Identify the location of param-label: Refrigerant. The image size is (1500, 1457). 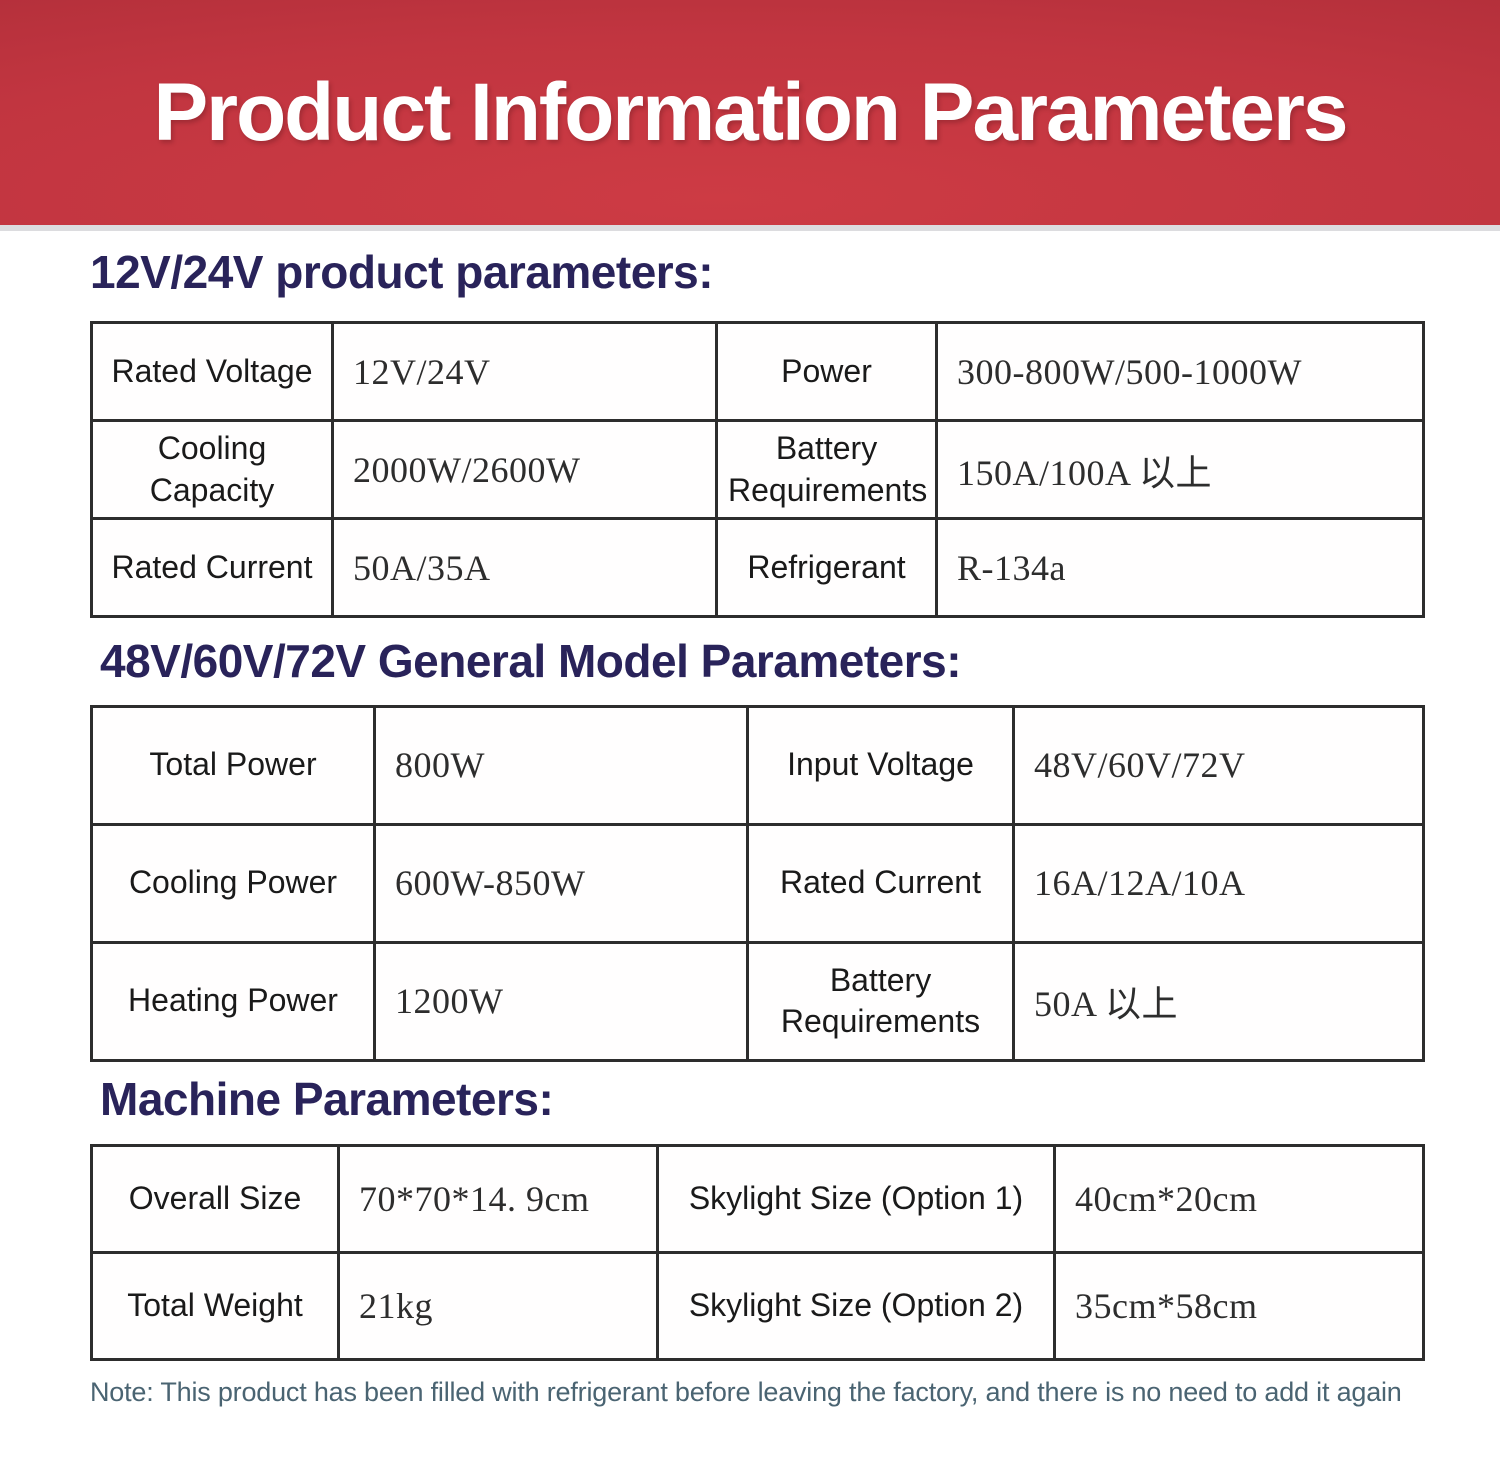
(826, 568).